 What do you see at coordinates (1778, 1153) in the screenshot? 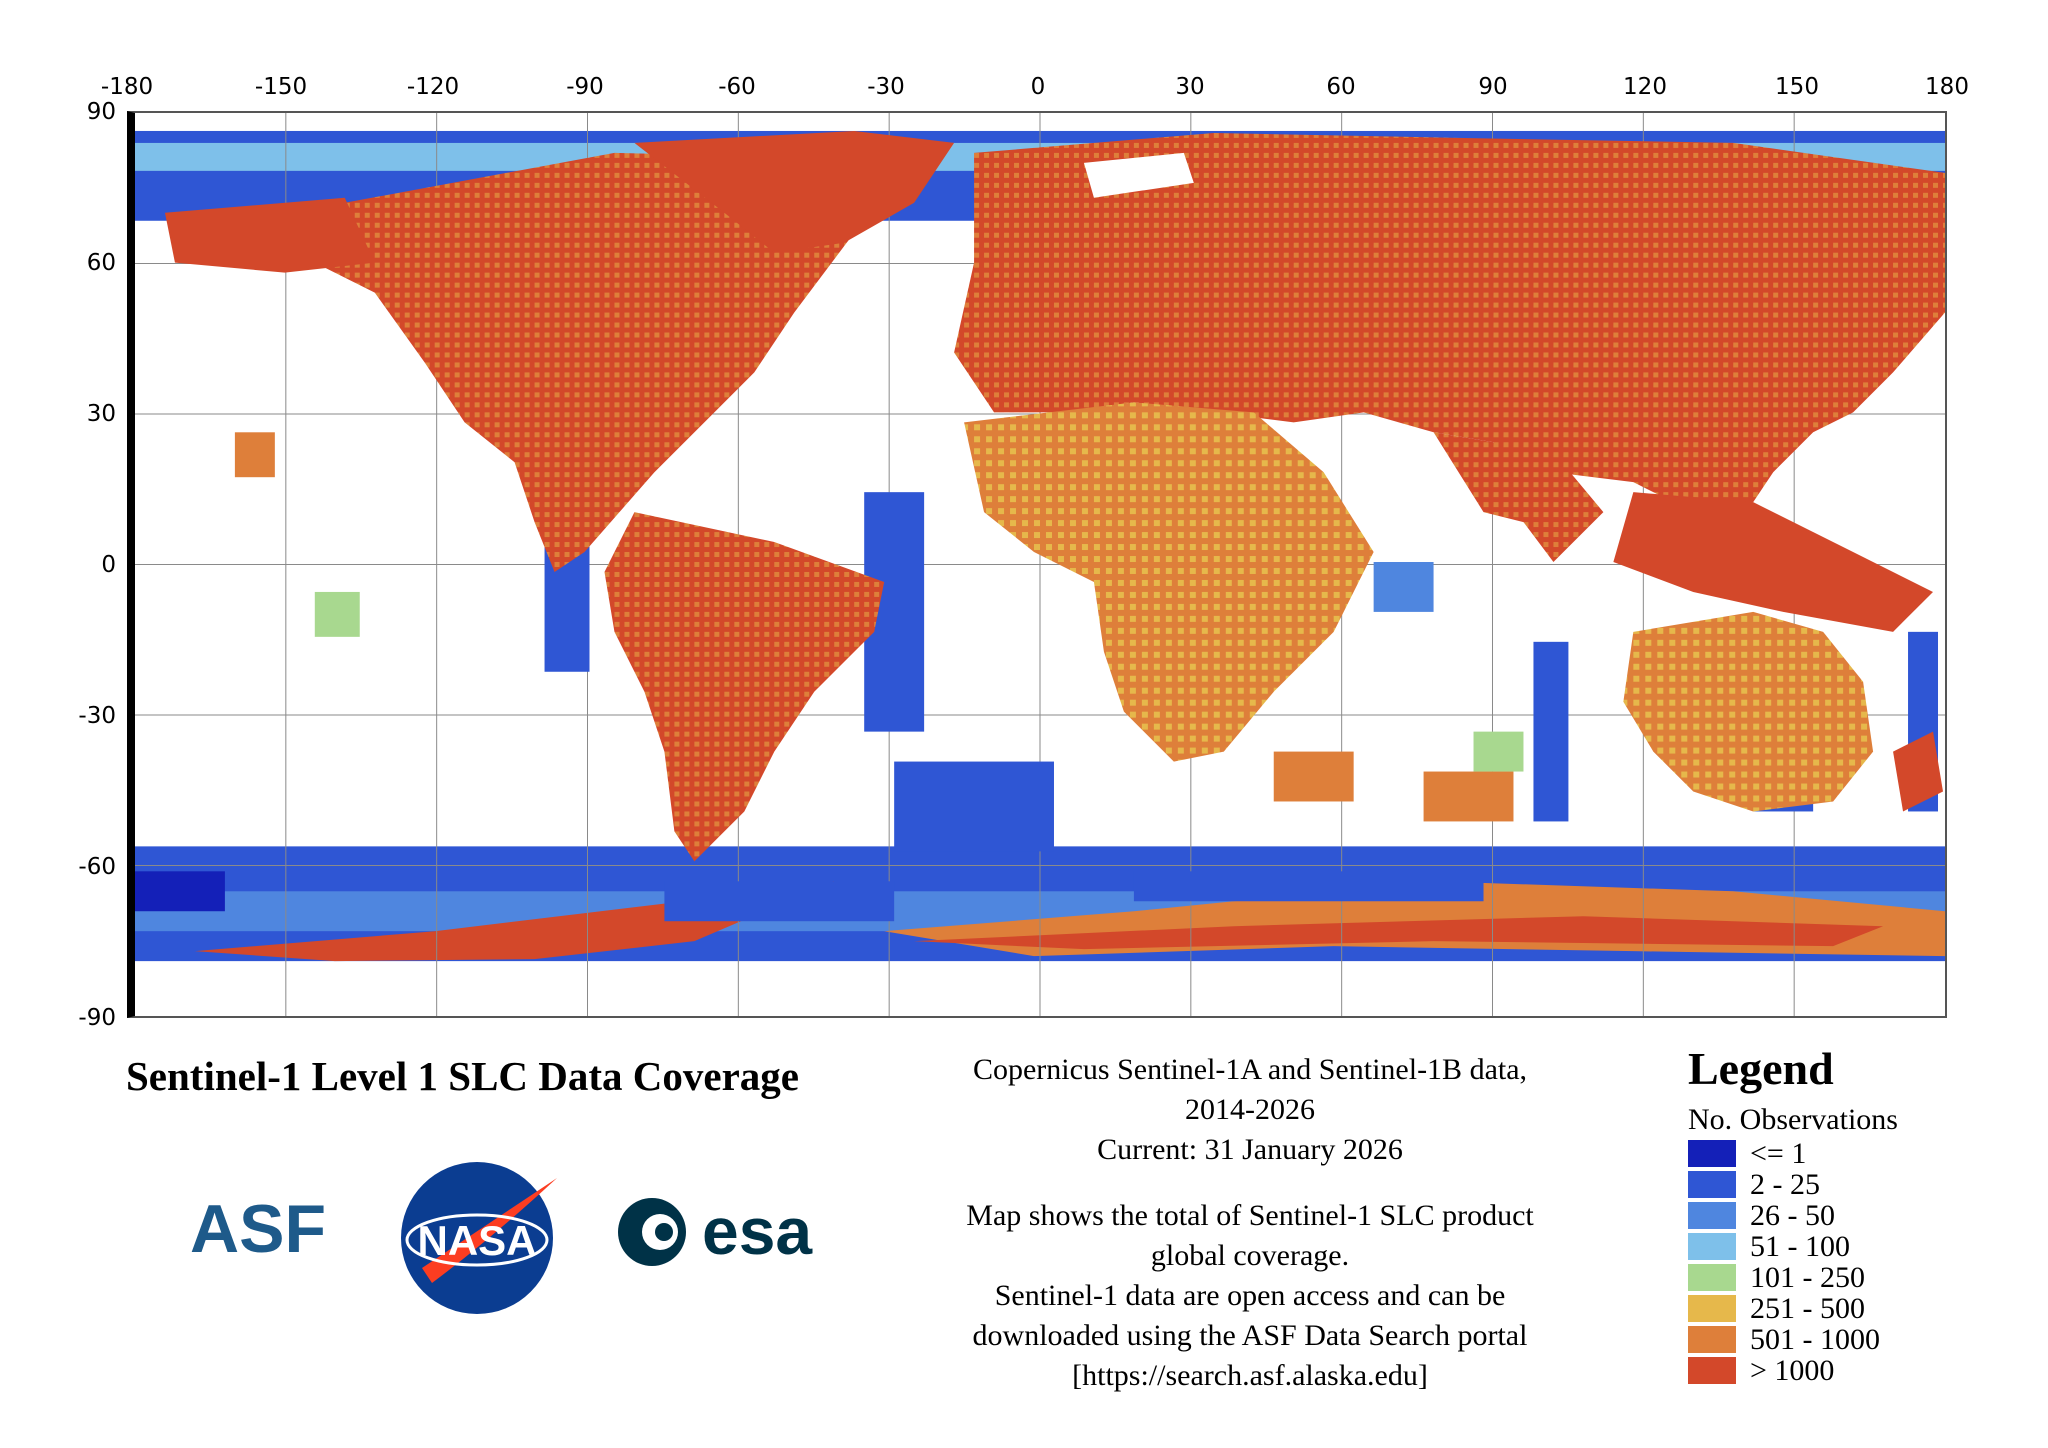
I see `legend-label: <= 1` at bounding box center [1778, 1153].